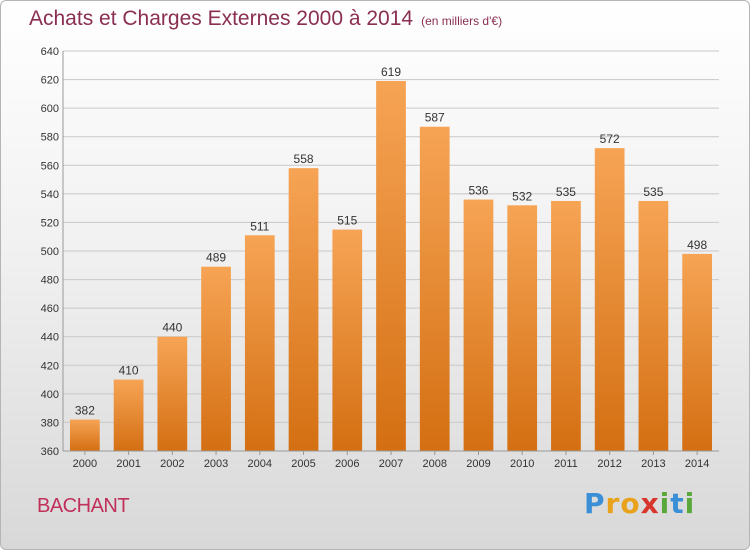 The width and height of the screenshot is (750, 550). Describe the element at coordinates (478, 464) in the screenshot. I see `x-tick-label-2009: 2009` at that location.